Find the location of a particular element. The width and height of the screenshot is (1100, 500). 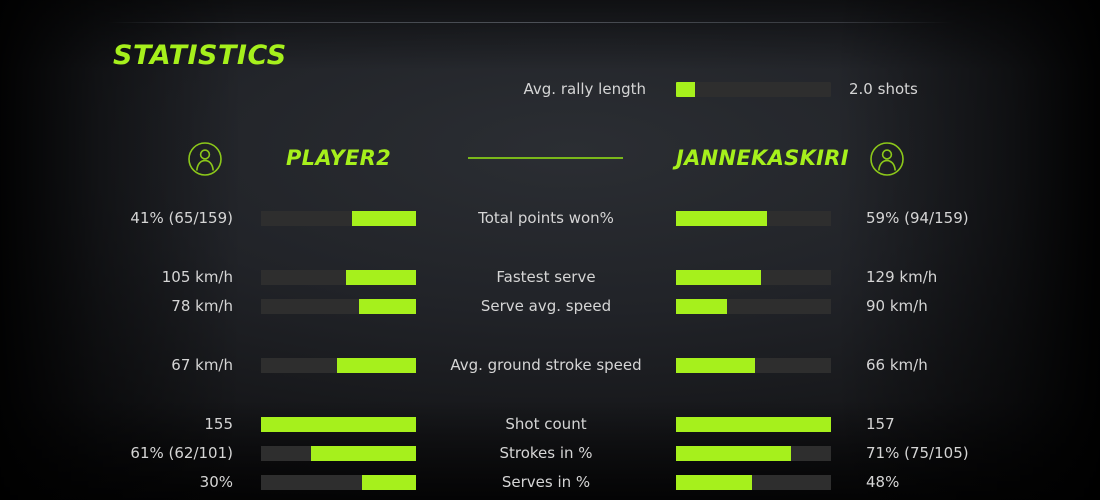

player-separator-line is located at coordinates (545, 158).